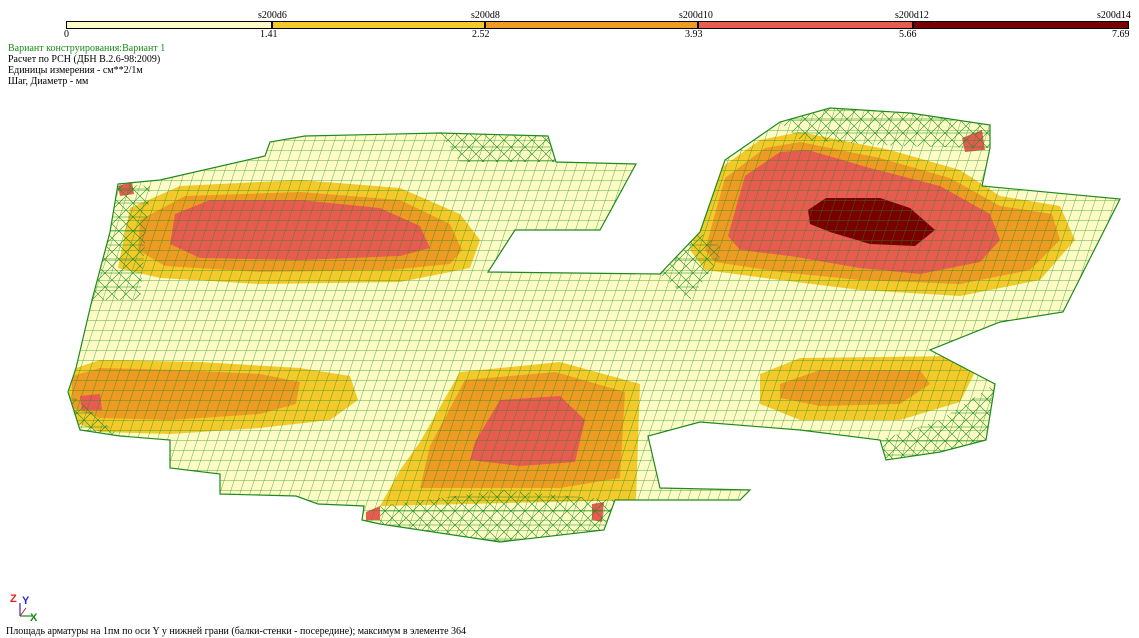 This screenshot has height=638, width=1139. I want to click on legend-value-1: 1.41, so click(269, 34).